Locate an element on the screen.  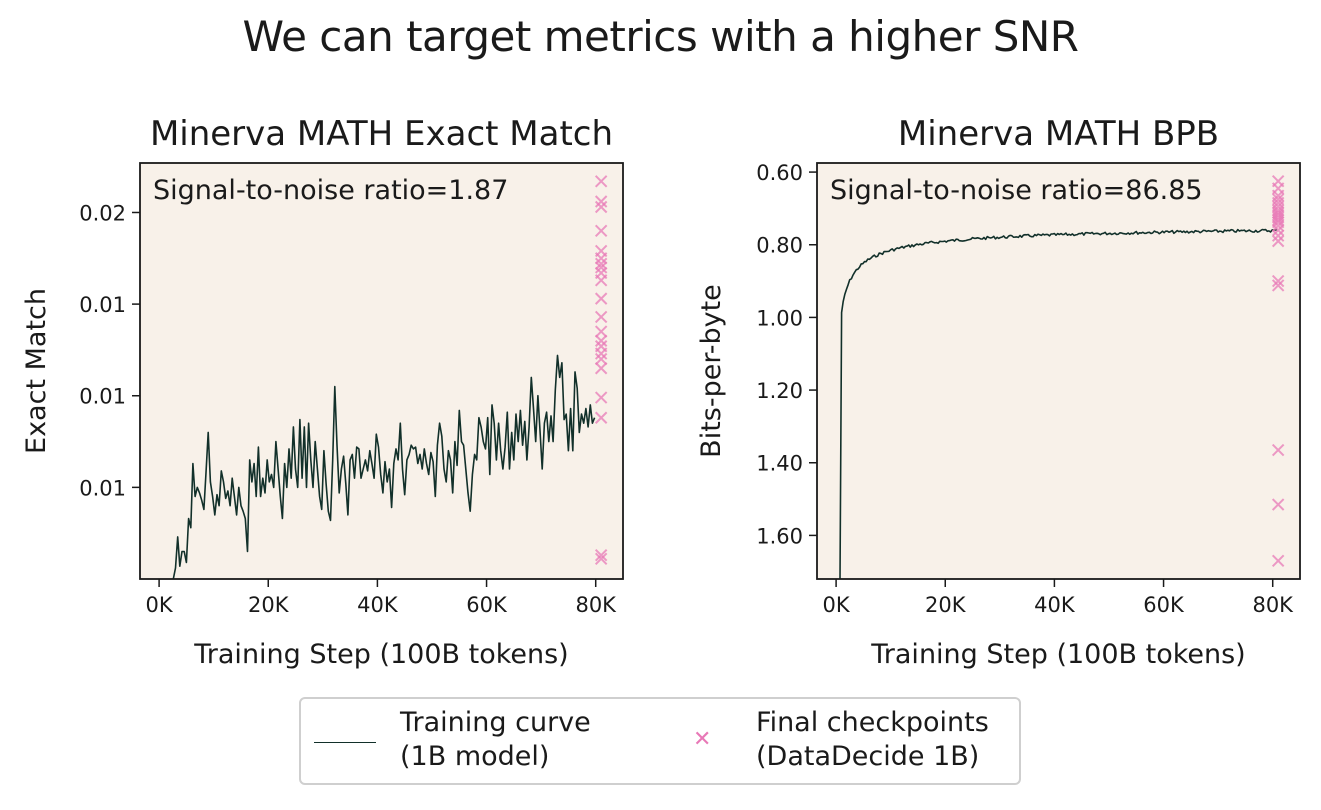
em-x-tick-label: 0K is located at coordinates (160, 605).